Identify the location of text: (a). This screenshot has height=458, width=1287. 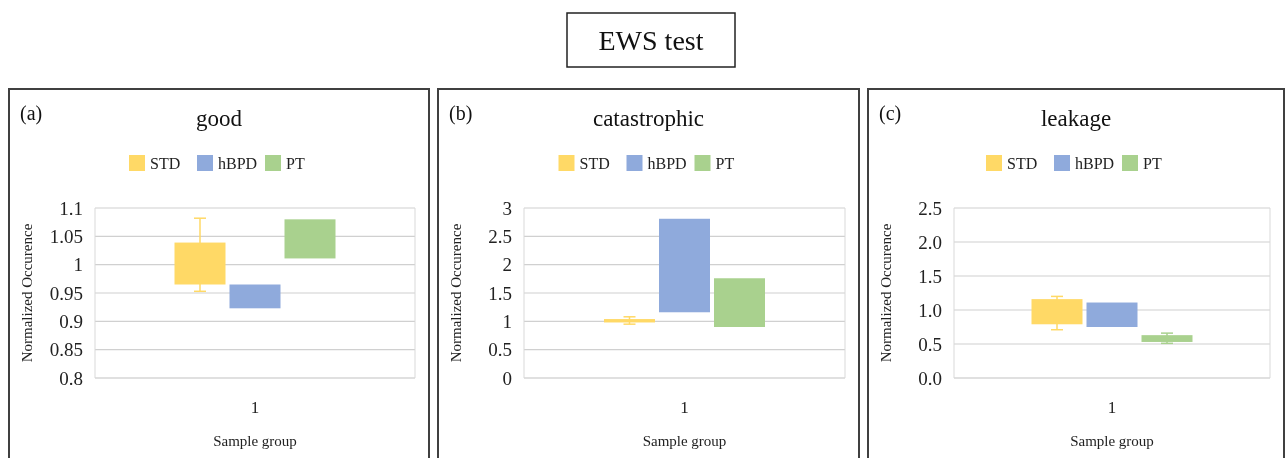
(31, 113).